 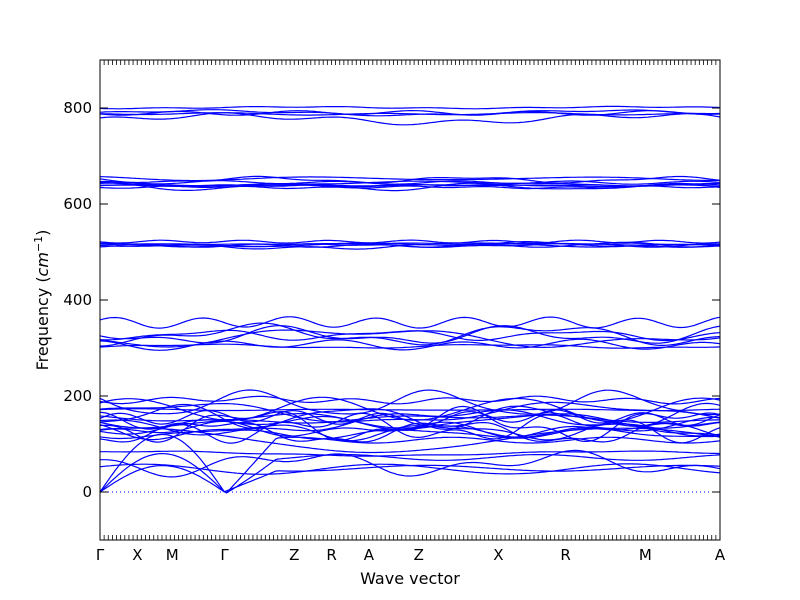 I want to click on svg-text: Frequency (cm−1), so click(x=42, y=300).